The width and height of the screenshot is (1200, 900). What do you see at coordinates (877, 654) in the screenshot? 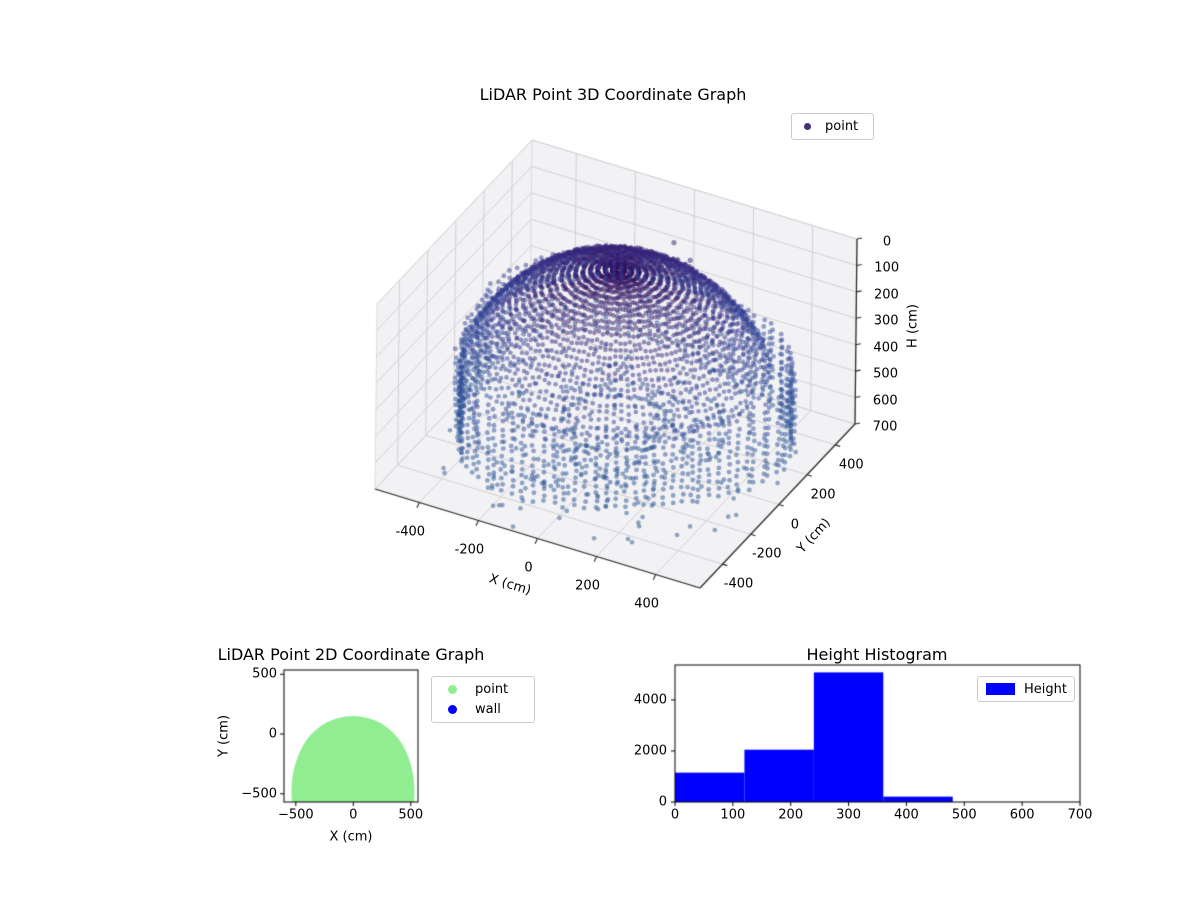
I see `histogram-title: Height Histogram` at bounding box center [877, 654].